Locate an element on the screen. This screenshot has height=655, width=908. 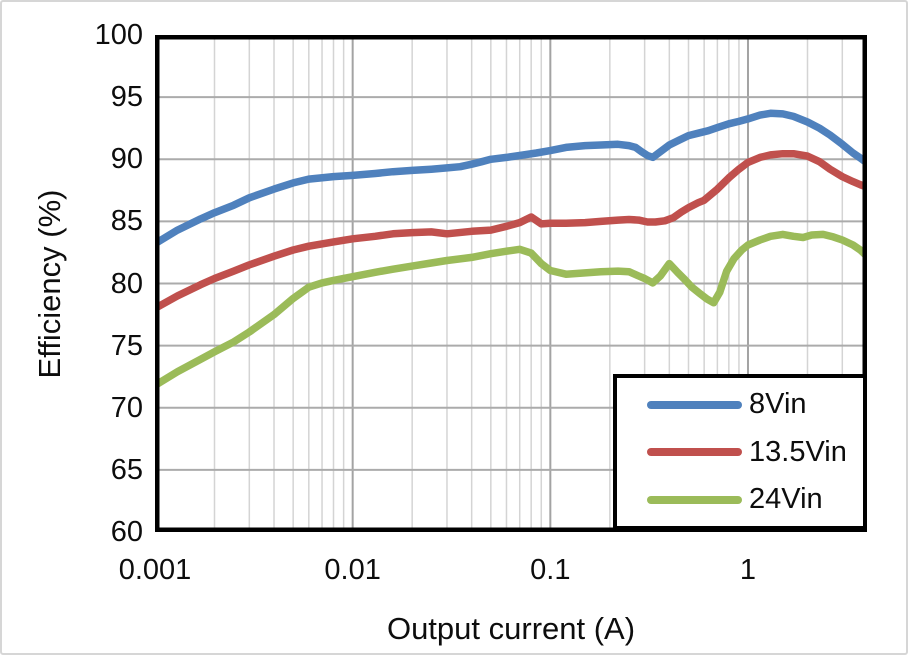
y-tick-label-85: 85 is located at coordinates (126, 221).